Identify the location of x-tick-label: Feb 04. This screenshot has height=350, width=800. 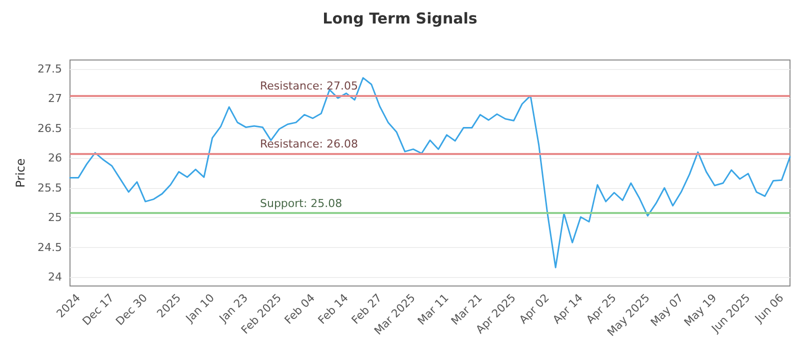
(300, 309).